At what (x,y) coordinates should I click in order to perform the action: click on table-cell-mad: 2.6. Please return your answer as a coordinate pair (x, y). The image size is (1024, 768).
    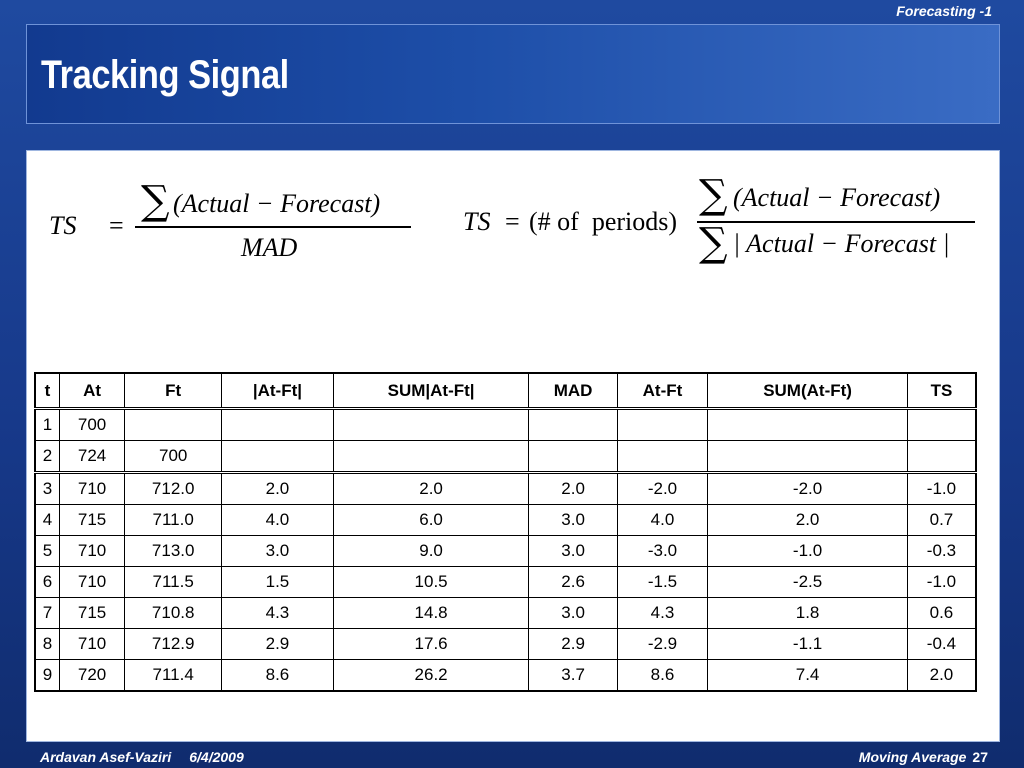
    Looking at the image, I should click on (573, 582).